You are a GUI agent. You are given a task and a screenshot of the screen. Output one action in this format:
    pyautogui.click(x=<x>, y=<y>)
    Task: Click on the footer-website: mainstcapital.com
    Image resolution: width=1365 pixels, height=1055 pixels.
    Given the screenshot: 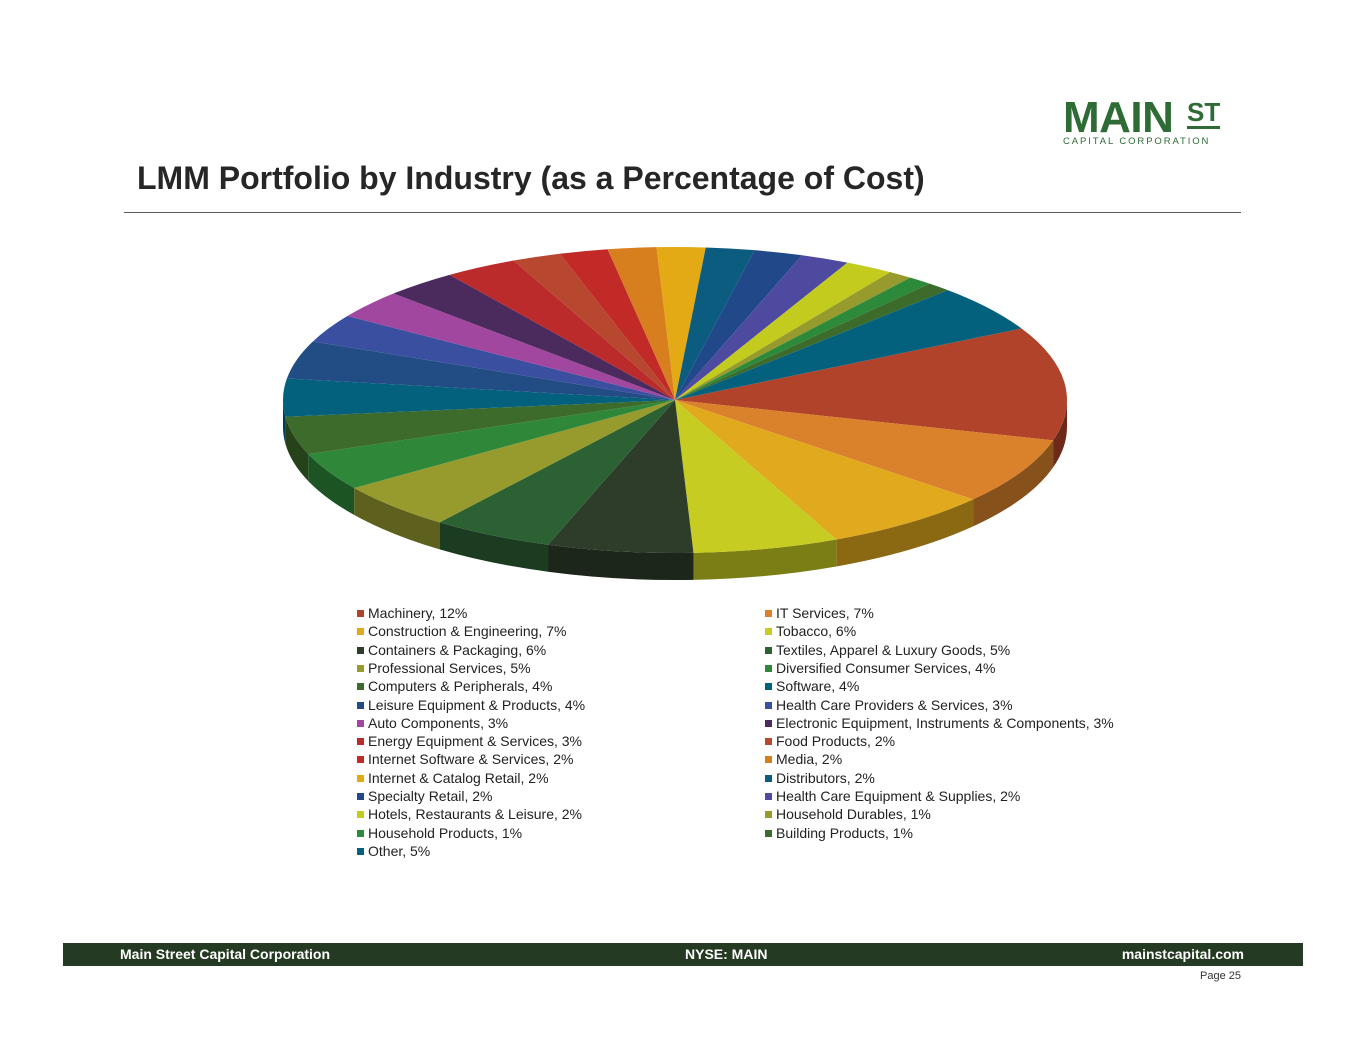 What is the action you would take?
    pyautogui.click(x=1182, y=954)
    